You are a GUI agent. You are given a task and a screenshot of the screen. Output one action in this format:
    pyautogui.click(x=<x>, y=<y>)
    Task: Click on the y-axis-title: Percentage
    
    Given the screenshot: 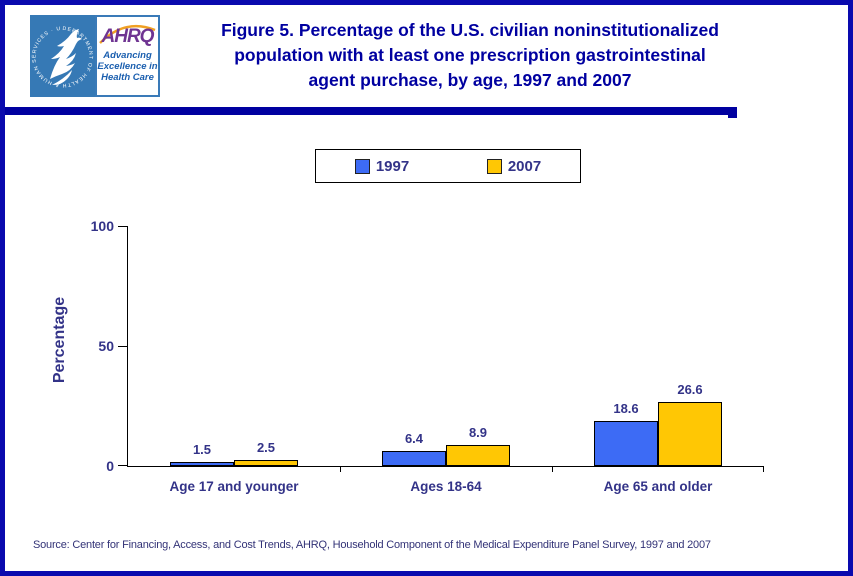 What is the action you would take?
    pyautogui.click(x=59, y=340)
    